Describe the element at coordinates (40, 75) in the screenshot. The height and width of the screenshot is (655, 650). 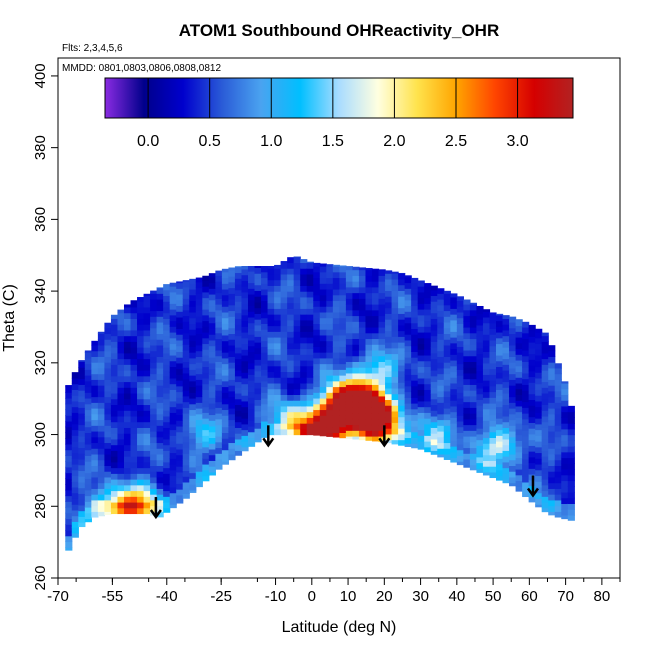
I see `y-tick-label: 400` at that location.